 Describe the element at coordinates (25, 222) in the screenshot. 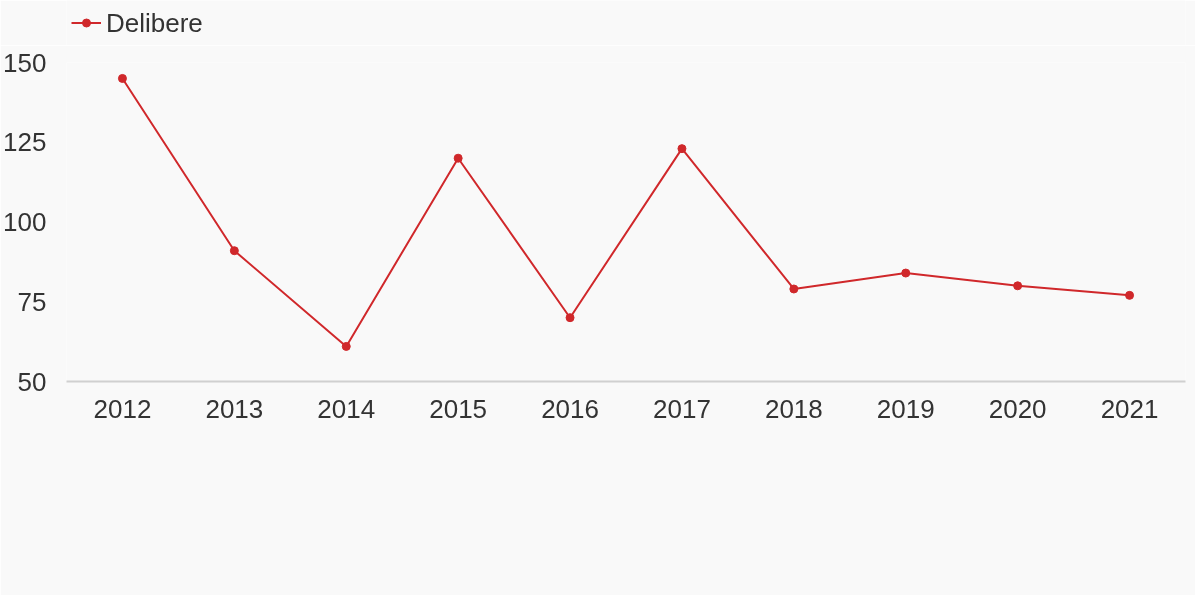

I see `y-tick-label: 100` at that location.